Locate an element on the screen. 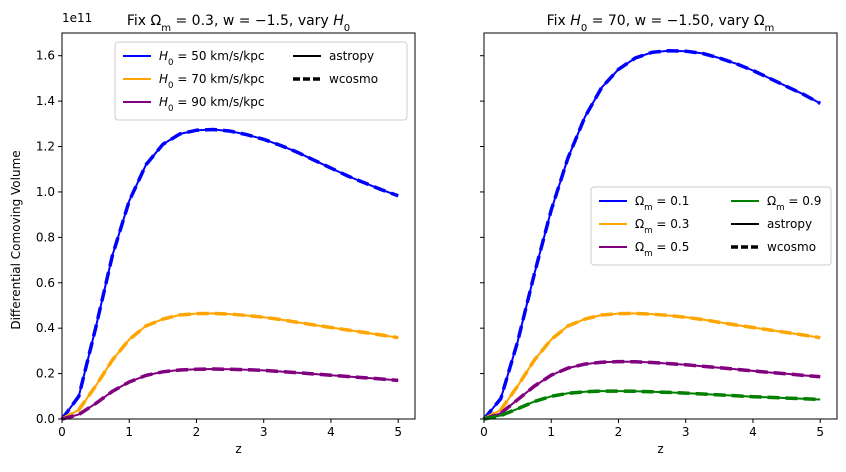 The width and height of the screenshot is (846, 472). y-tick-label: 0.4 is located at coordinates (45, 328).